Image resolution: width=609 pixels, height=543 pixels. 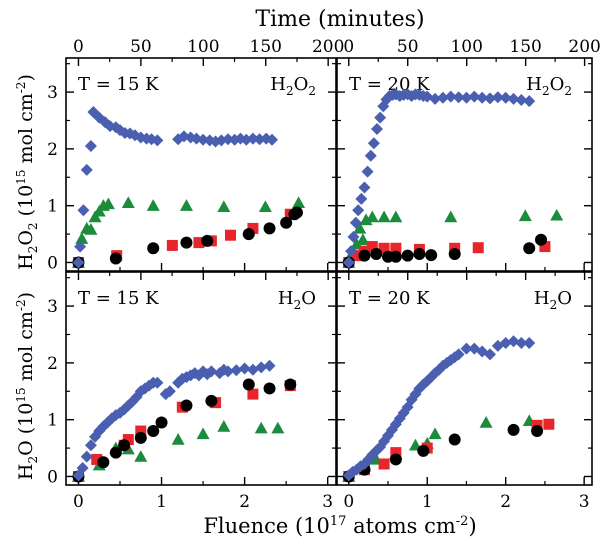 What do you see at coordinates (203, 47) in the screenshot?
I see `top-tick-label: 100` at bounding box center [203, 47].